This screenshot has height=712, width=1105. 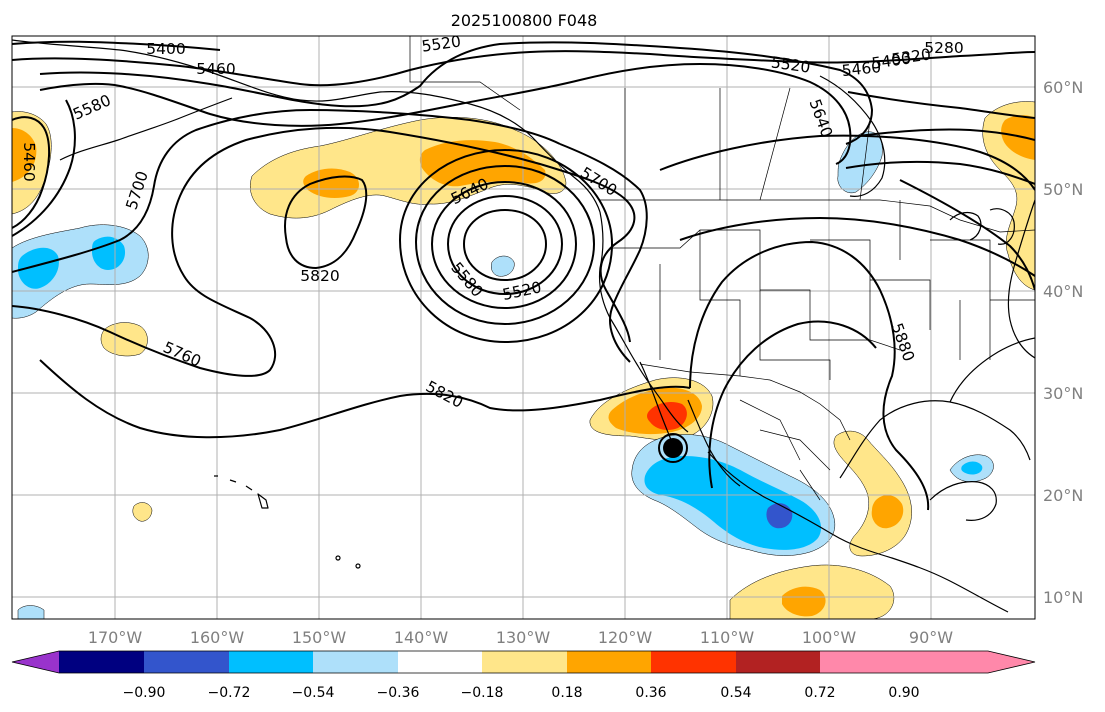 I want to click on lat-label-50: 50°N, so click(x=1063, y=189).